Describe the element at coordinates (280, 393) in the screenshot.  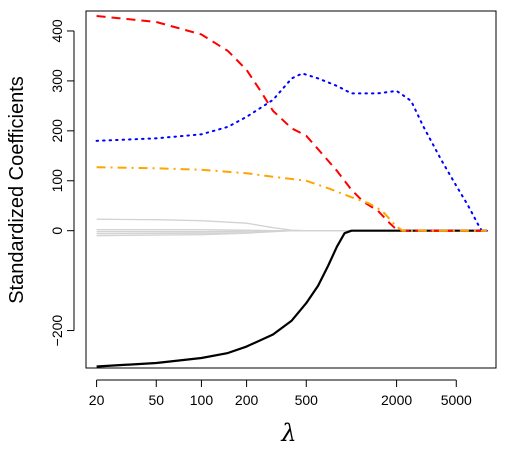
I see `x-axis: 20 50 100 200 500 2000 5000` at that location.